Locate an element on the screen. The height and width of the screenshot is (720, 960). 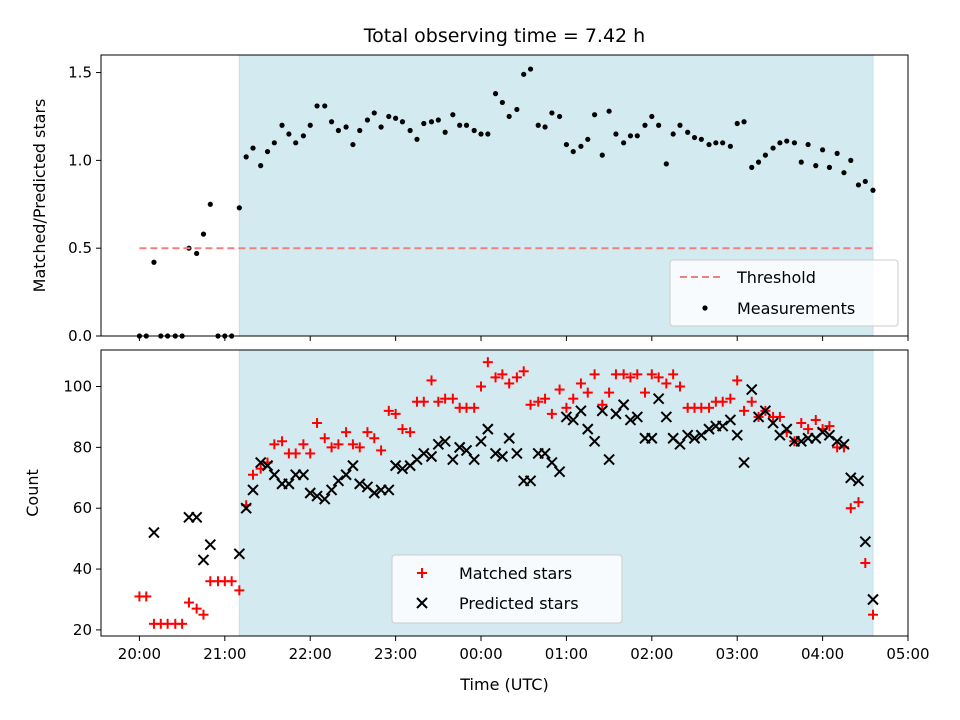
x-tick-label: 00:00 is located at coordinates (480, 654).